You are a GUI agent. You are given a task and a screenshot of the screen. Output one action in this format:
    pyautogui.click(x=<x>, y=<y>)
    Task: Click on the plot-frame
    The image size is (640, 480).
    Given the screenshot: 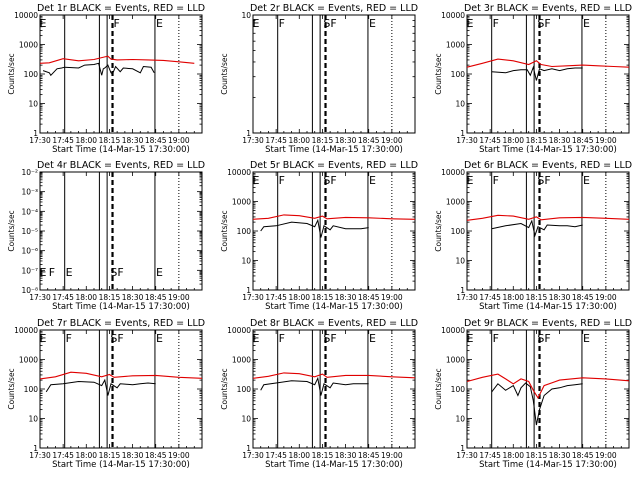 What is the action you would take?
    pyautogui.click(x=334, y=74)
    